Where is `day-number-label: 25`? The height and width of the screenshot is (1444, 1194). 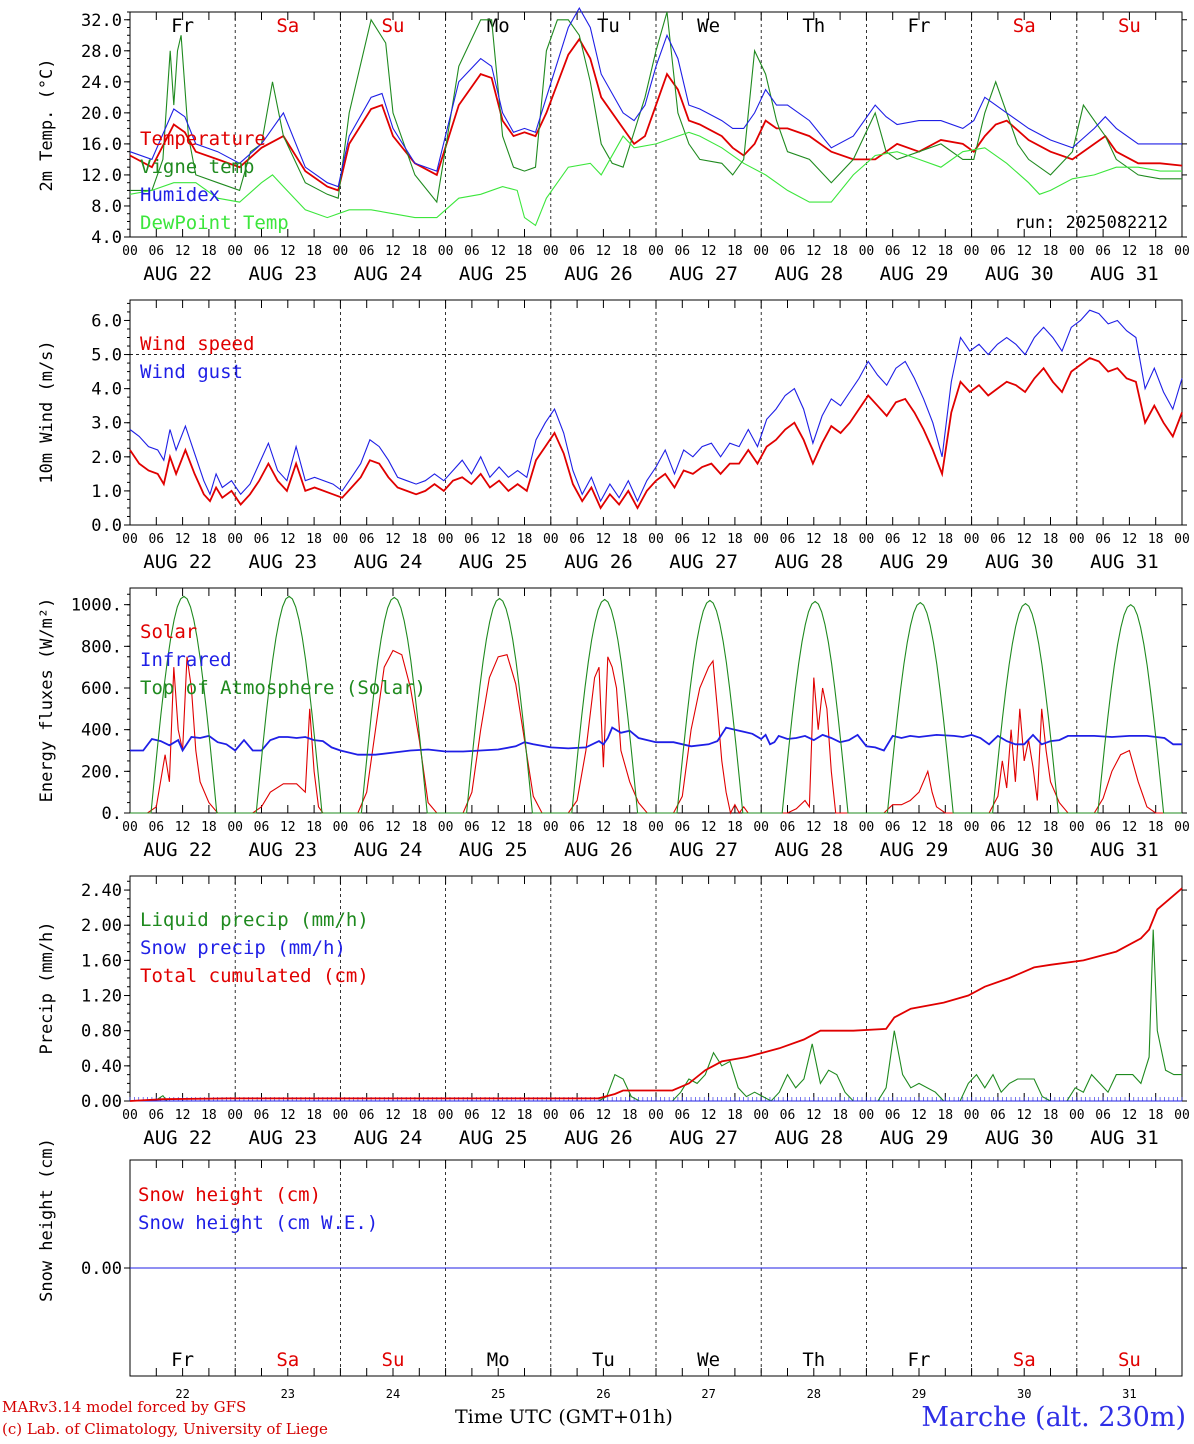 day-number-label: 25 is located at coordinates (498, 1394).